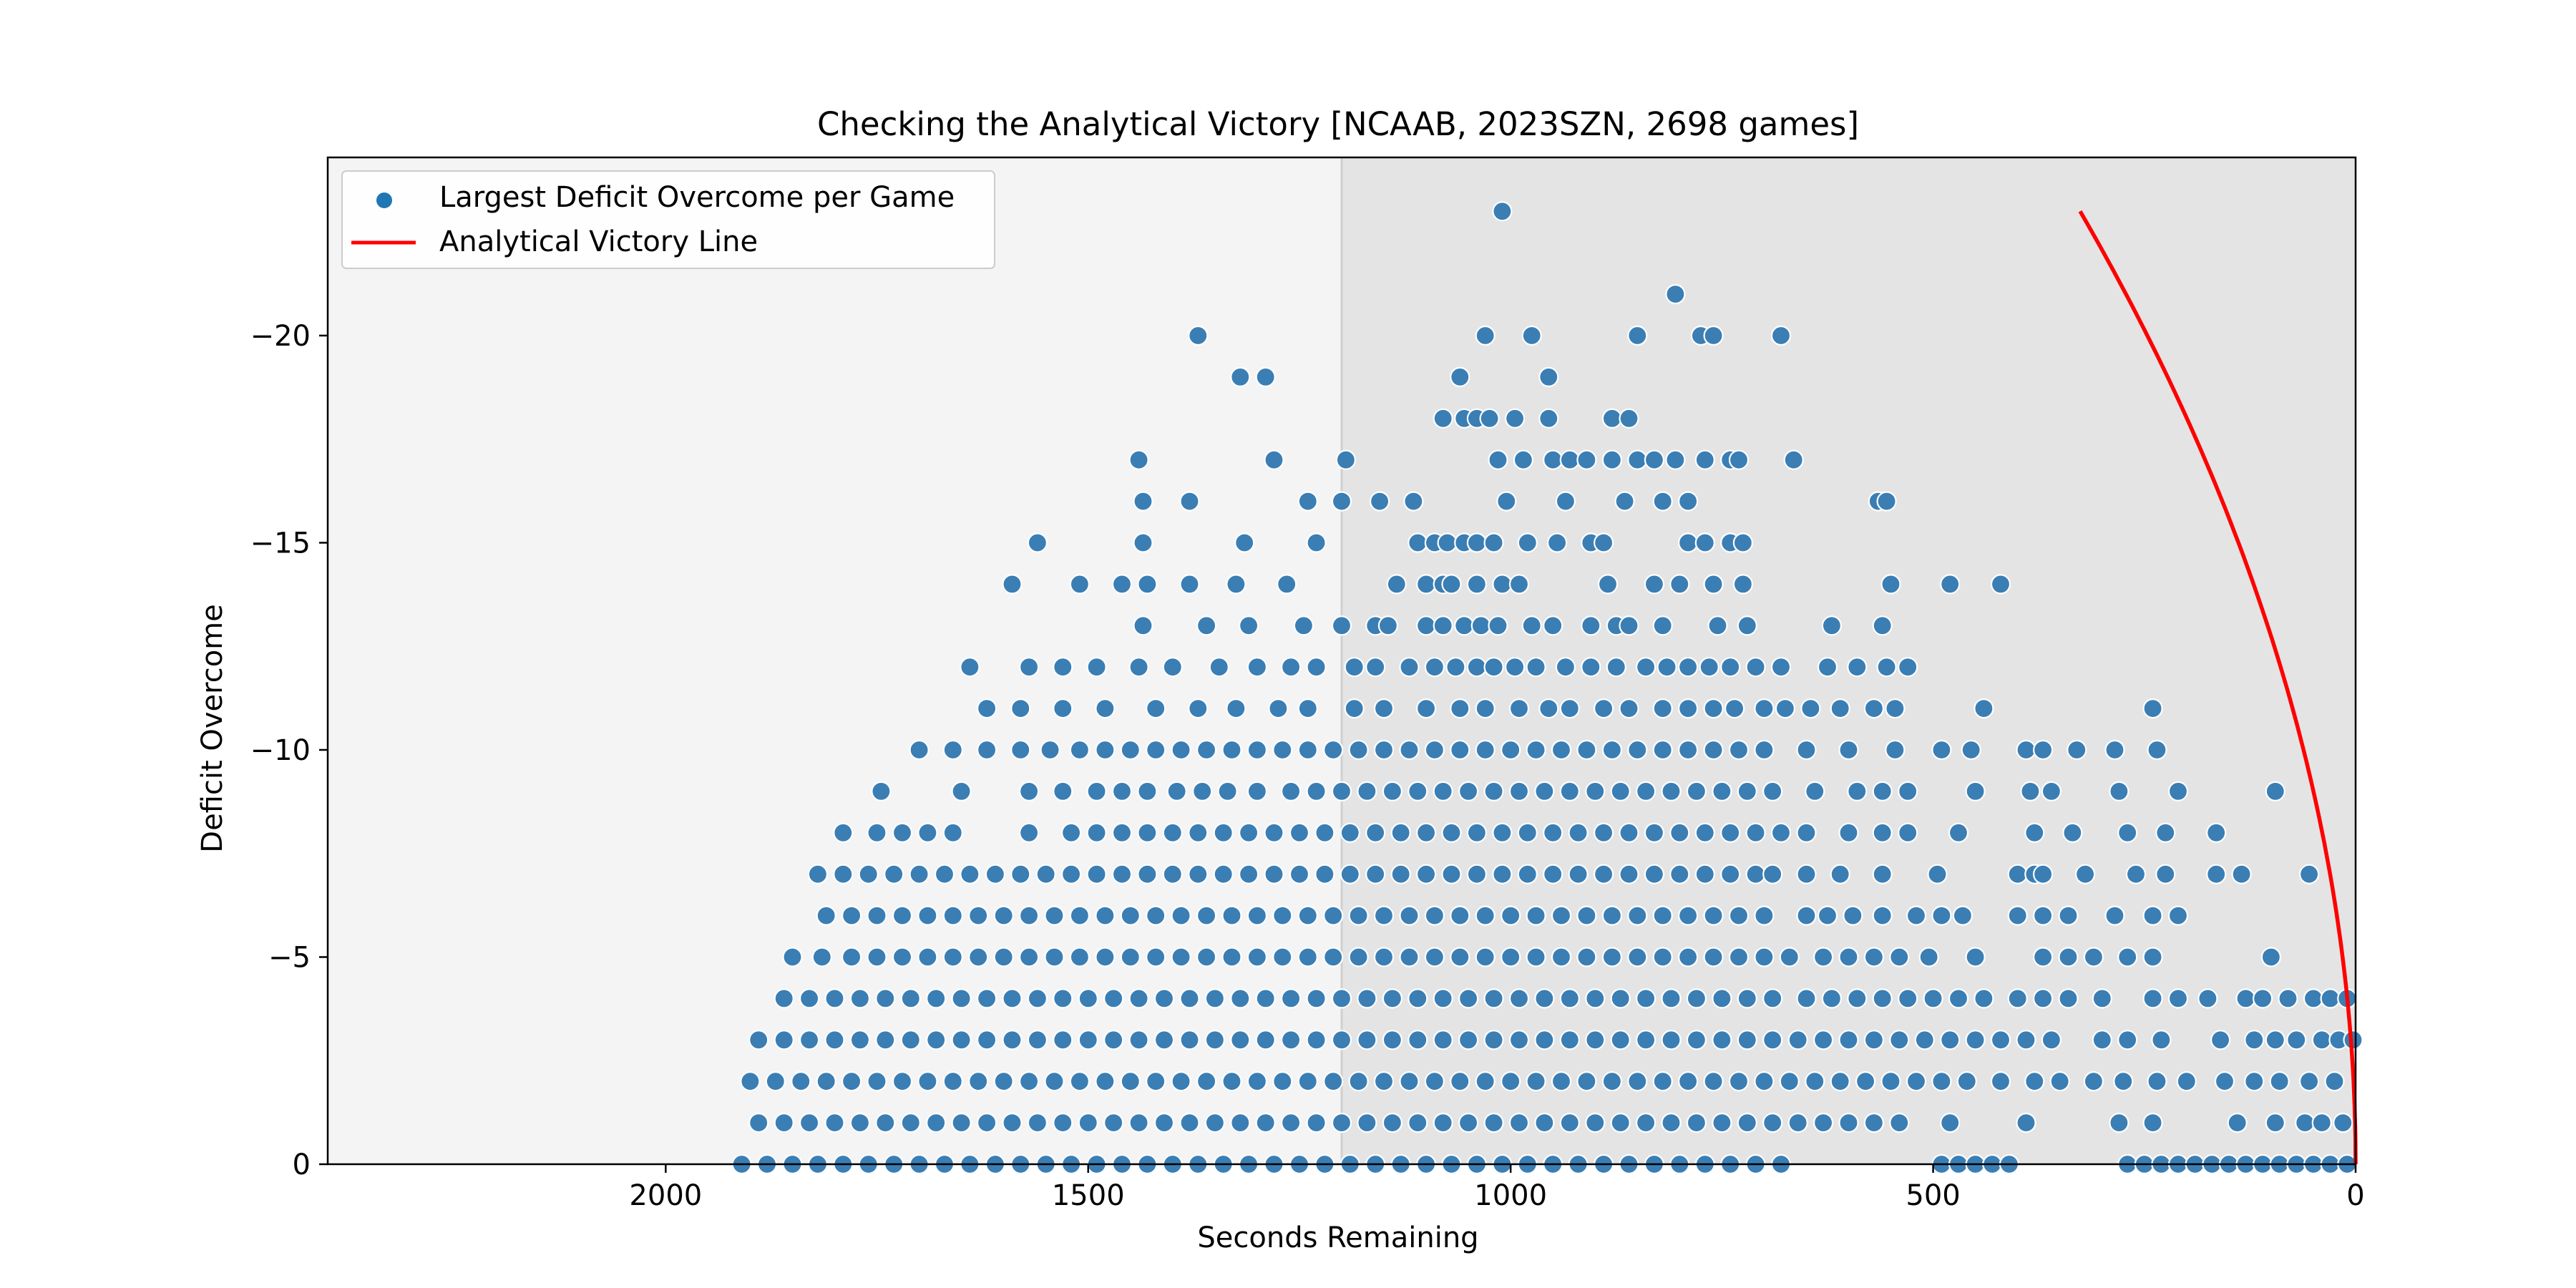 This screenshot has width=2576, height=1288. What do you see at coordinates (668, 219) in the screenshot?
I see `legend-box` at bounding box center [668, 219].